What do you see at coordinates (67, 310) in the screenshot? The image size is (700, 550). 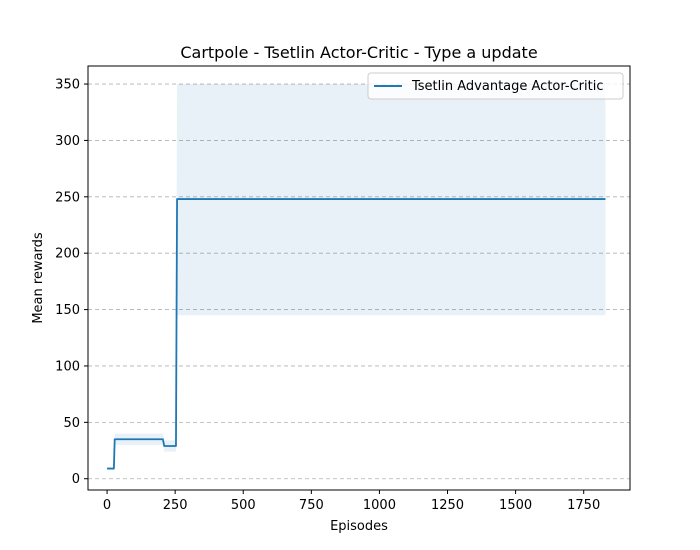 I see `y-tick-label: 150` at bounding box center [67, 310].